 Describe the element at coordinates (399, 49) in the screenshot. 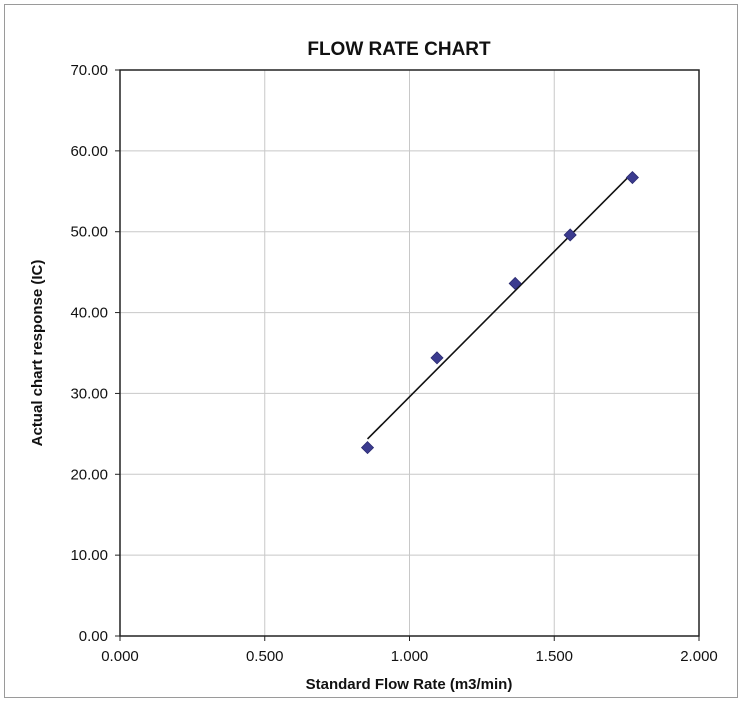

I see `chart-title: FLOW RATE CHART` at that location.